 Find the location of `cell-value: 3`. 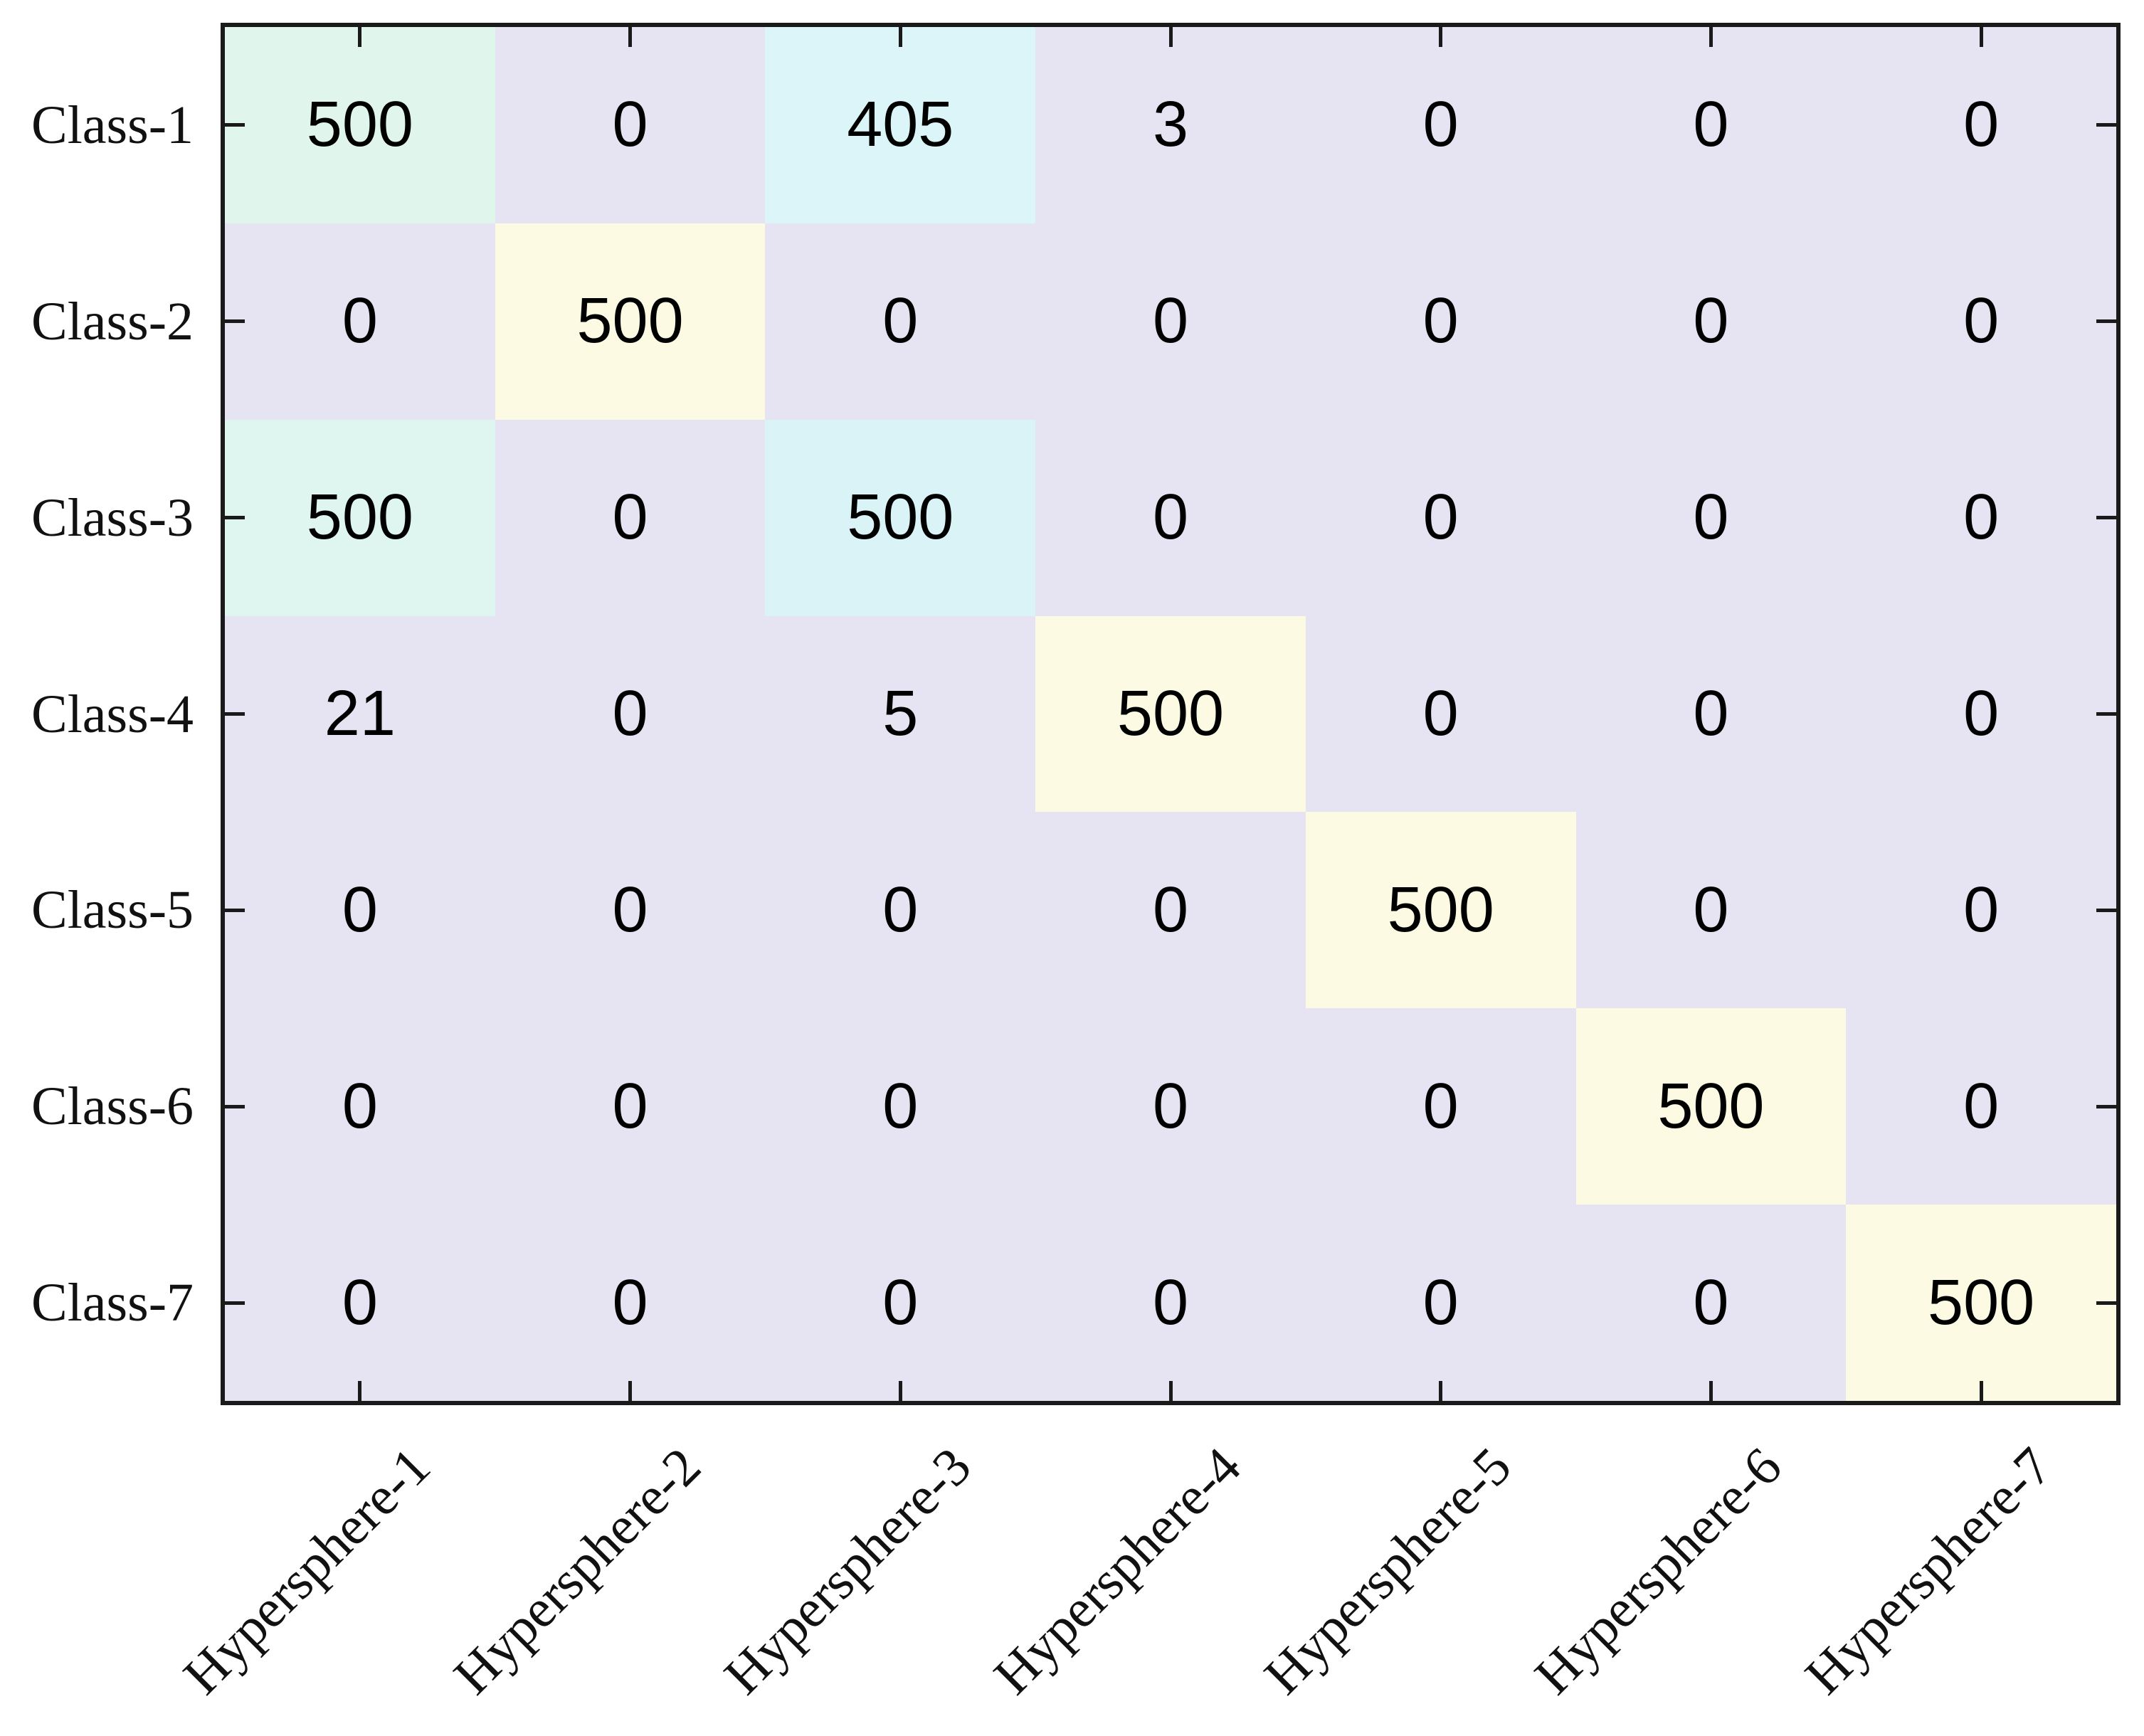

cell-value: 3 is located at coordinates (1170, 125).